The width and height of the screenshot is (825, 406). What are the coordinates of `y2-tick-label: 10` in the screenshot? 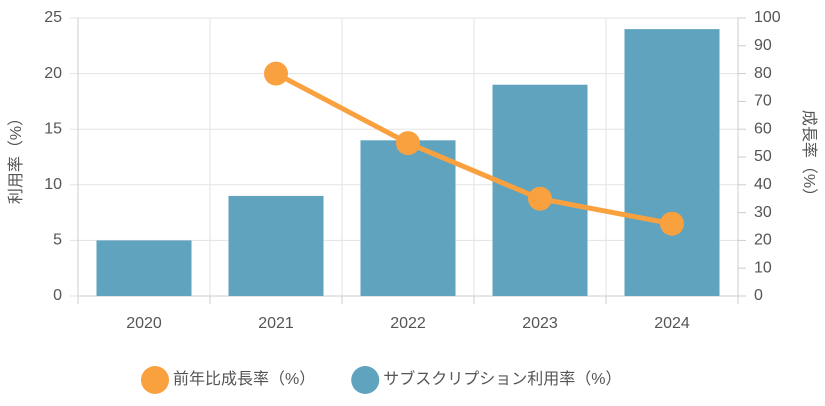 It's located at (763, 267).